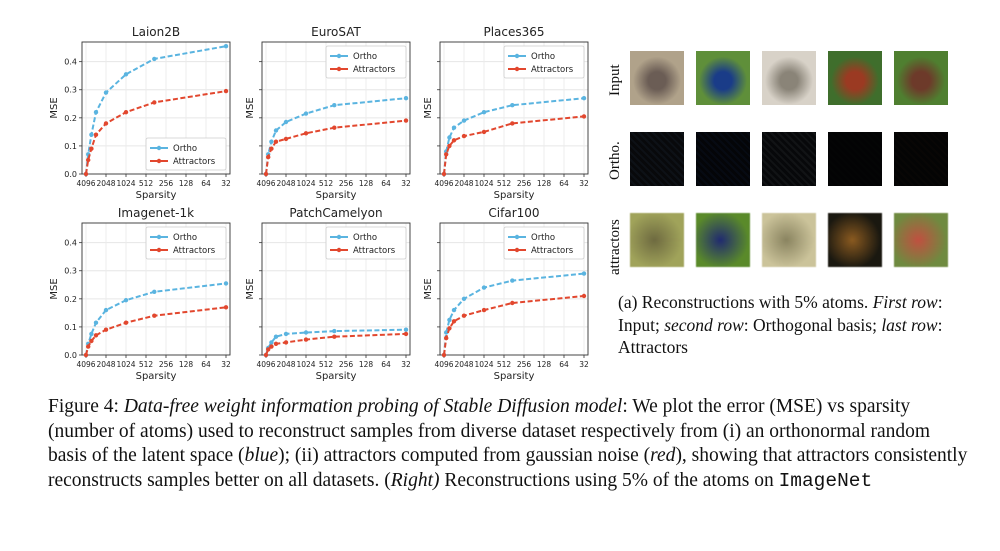 This screenshot has width=1000, height=551. Describe the element at coordinates (706, 302) in the screenshot. I see `subcaption-prefix: (a) Reconstructions with` at that location.